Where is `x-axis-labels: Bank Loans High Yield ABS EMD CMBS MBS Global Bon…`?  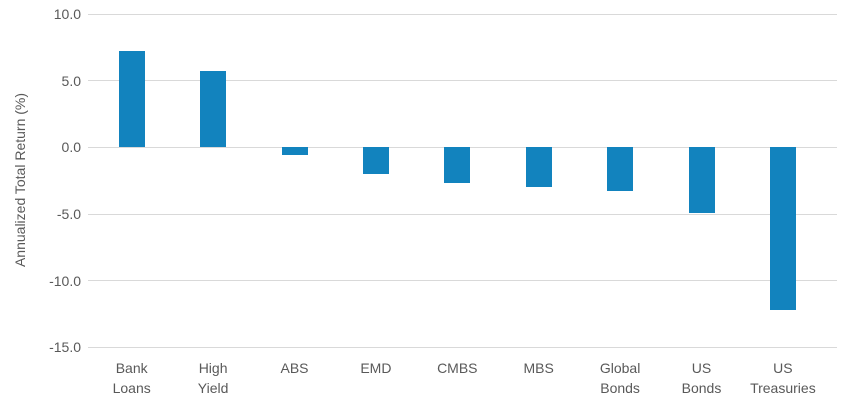 x-axis-labels: Bank Loans High Yield ABS EMD CMBS MBS Global Bon… is located at coordinates (425, 380).